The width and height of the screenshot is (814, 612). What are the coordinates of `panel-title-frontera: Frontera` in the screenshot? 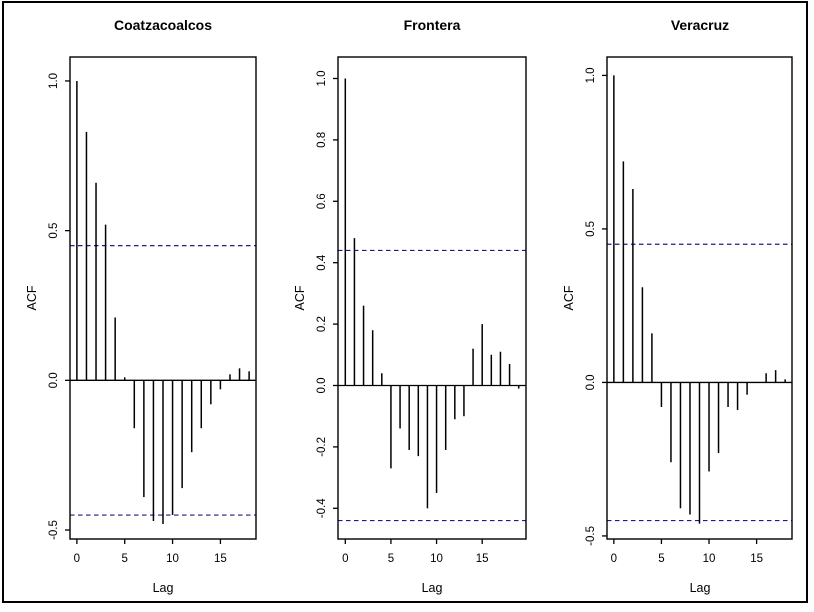 It's located at (432, 25).